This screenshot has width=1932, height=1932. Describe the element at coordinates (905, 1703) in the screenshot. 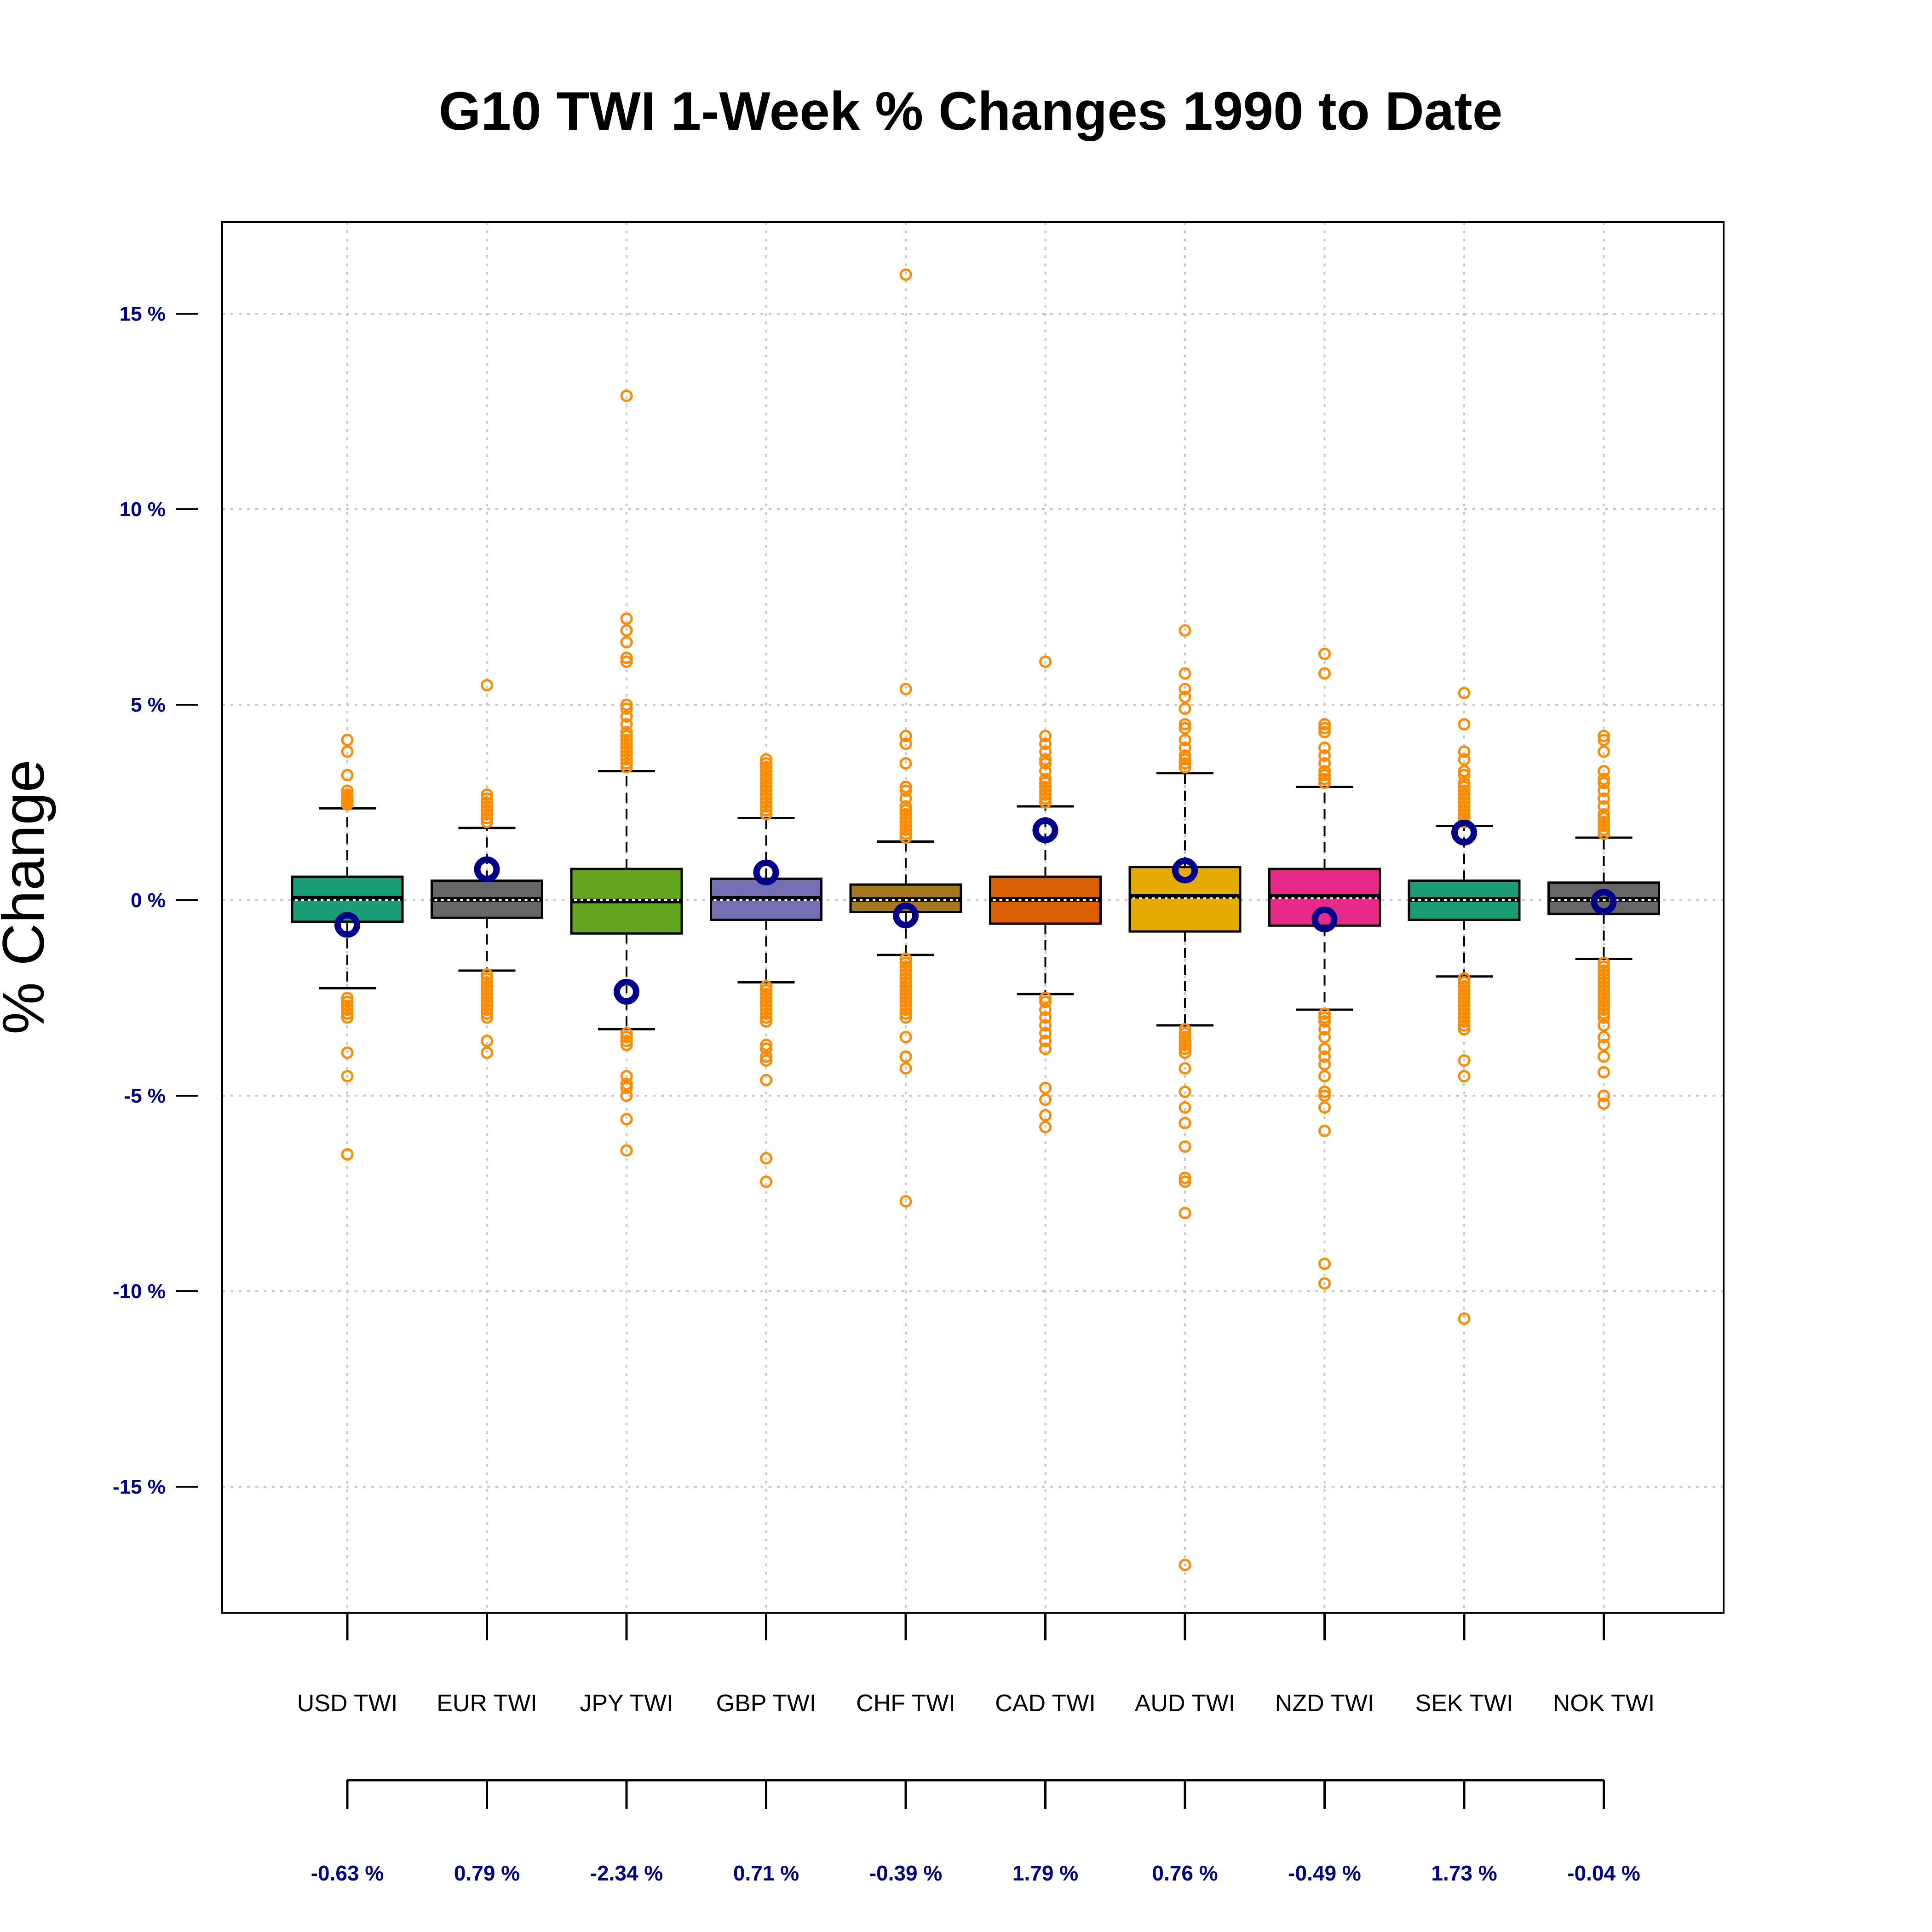

I see `x-tick-label: CHF TWI` at that location.